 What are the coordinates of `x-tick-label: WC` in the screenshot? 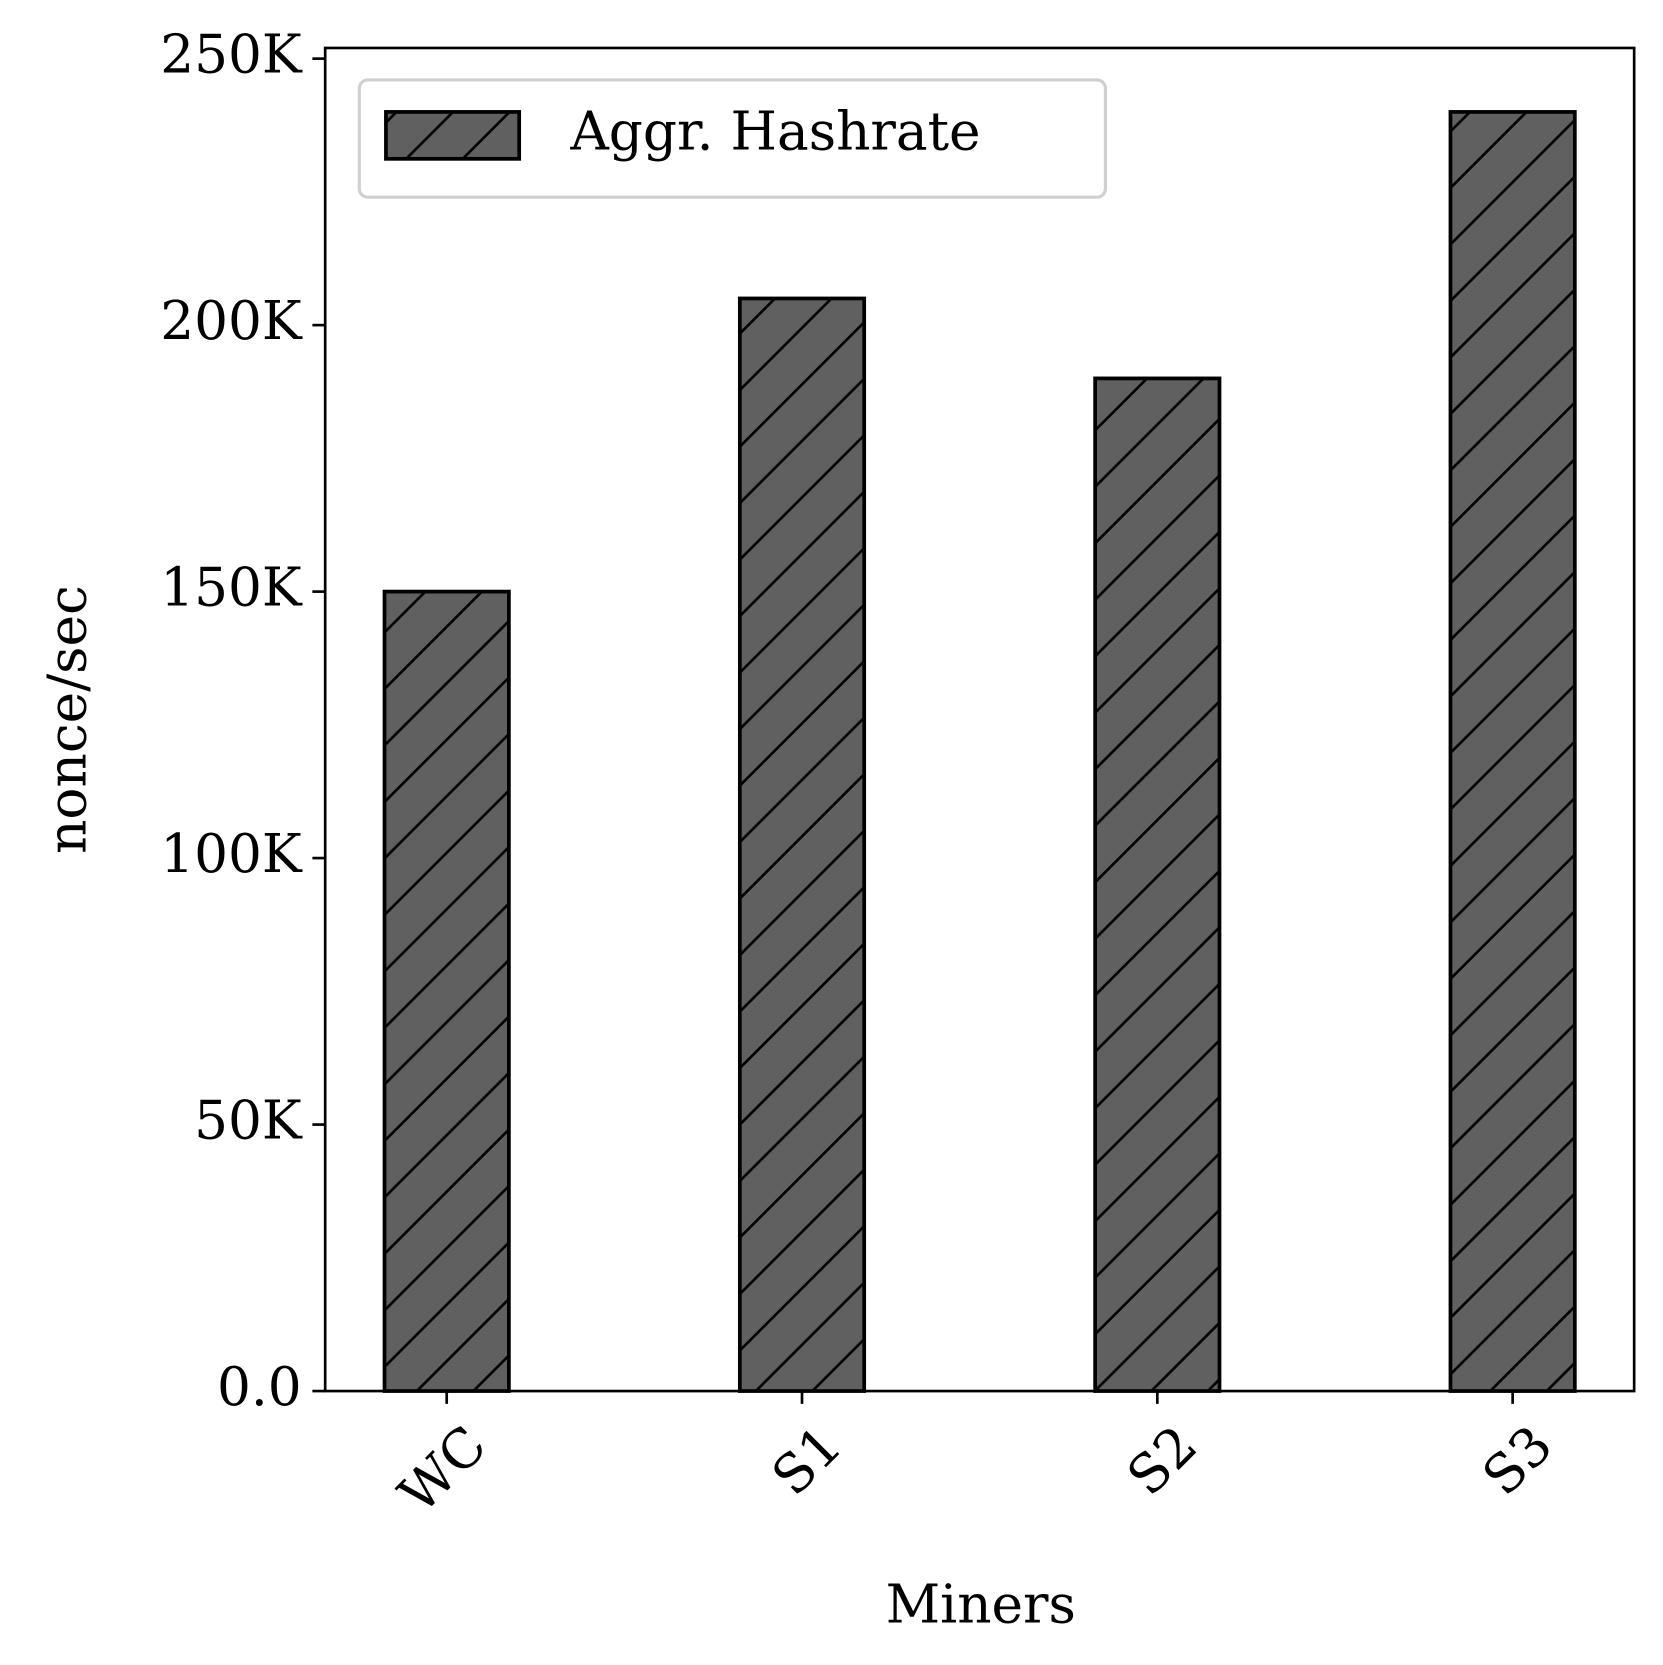 It's located at (442, 1469).